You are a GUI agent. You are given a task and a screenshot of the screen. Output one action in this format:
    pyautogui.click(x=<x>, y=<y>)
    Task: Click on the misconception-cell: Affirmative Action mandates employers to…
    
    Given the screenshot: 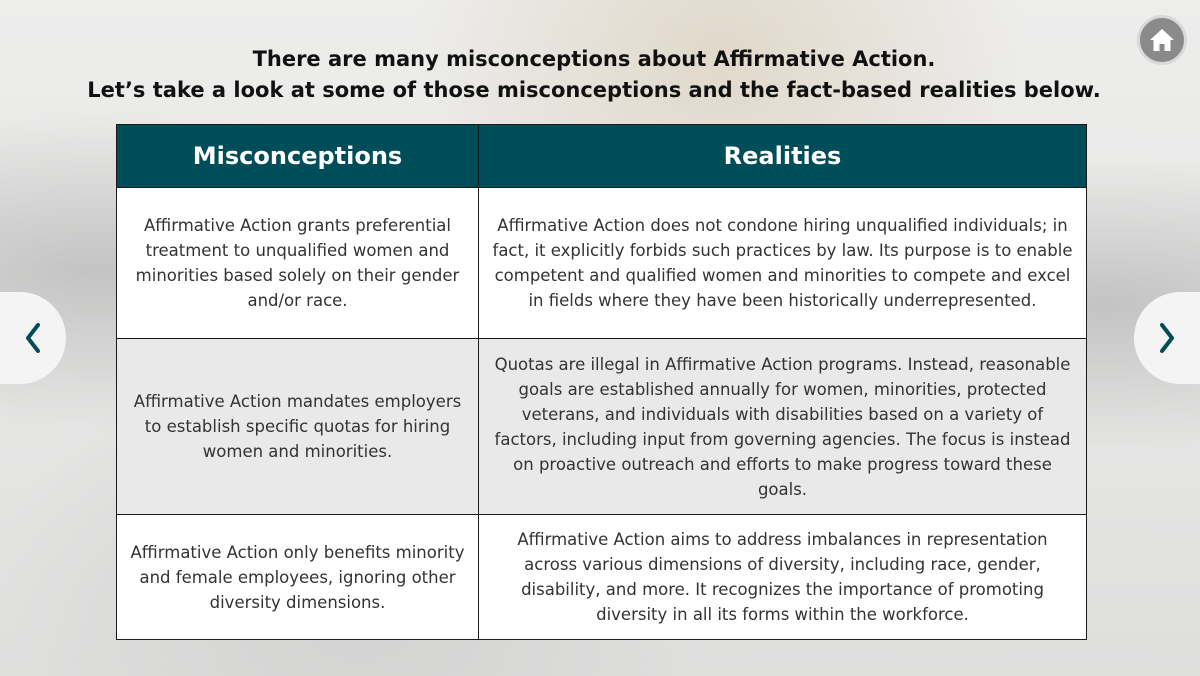 What is the action you would take?
    pyautogui.click(x=297, y=426)
    